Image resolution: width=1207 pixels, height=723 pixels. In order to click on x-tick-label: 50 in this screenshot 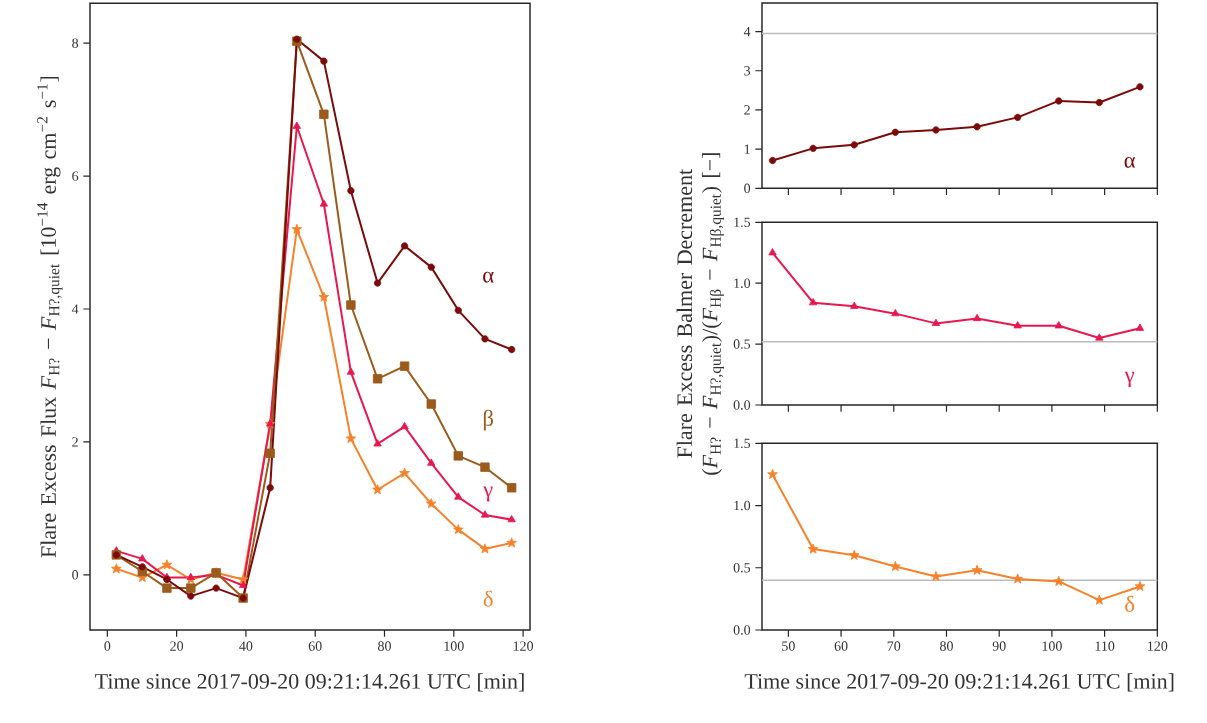, I will do `click(788, 646)`.